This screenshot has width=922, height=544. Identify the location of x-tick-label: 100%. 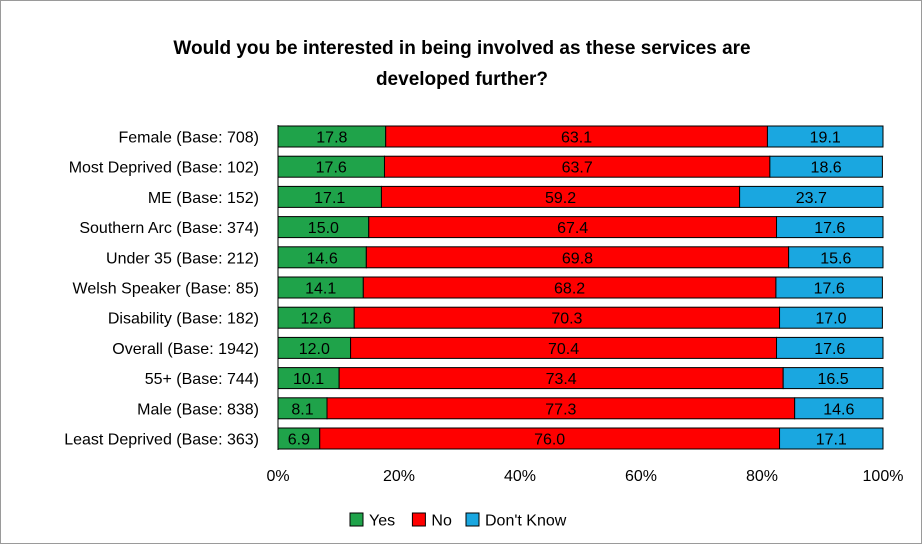
(883, 476).